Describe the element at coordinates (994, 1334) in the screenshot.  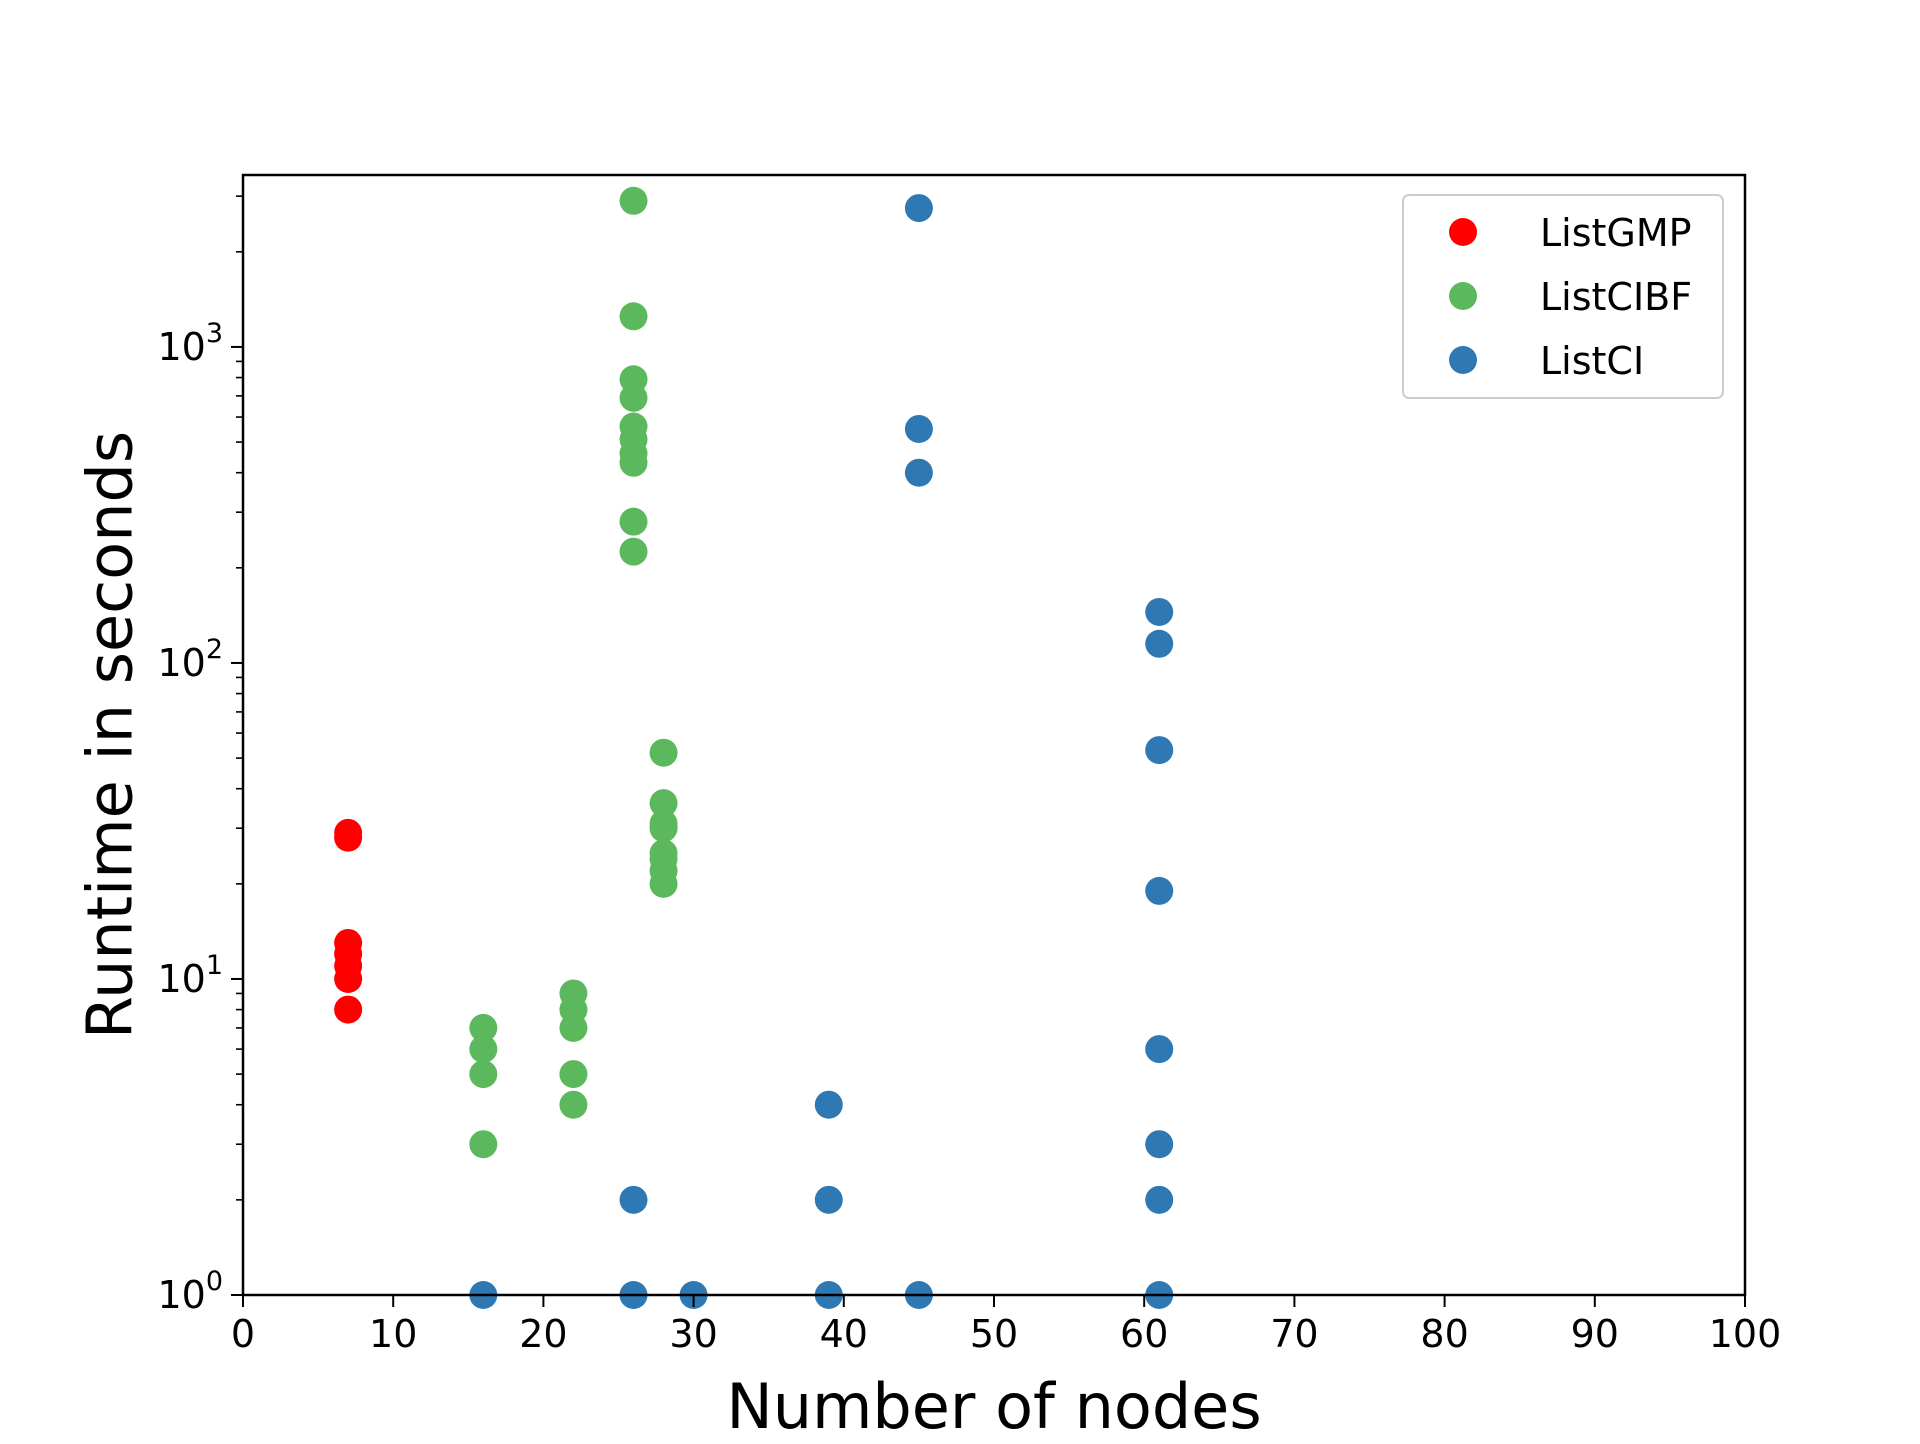
I see `x-tick-label: 50` at that location.